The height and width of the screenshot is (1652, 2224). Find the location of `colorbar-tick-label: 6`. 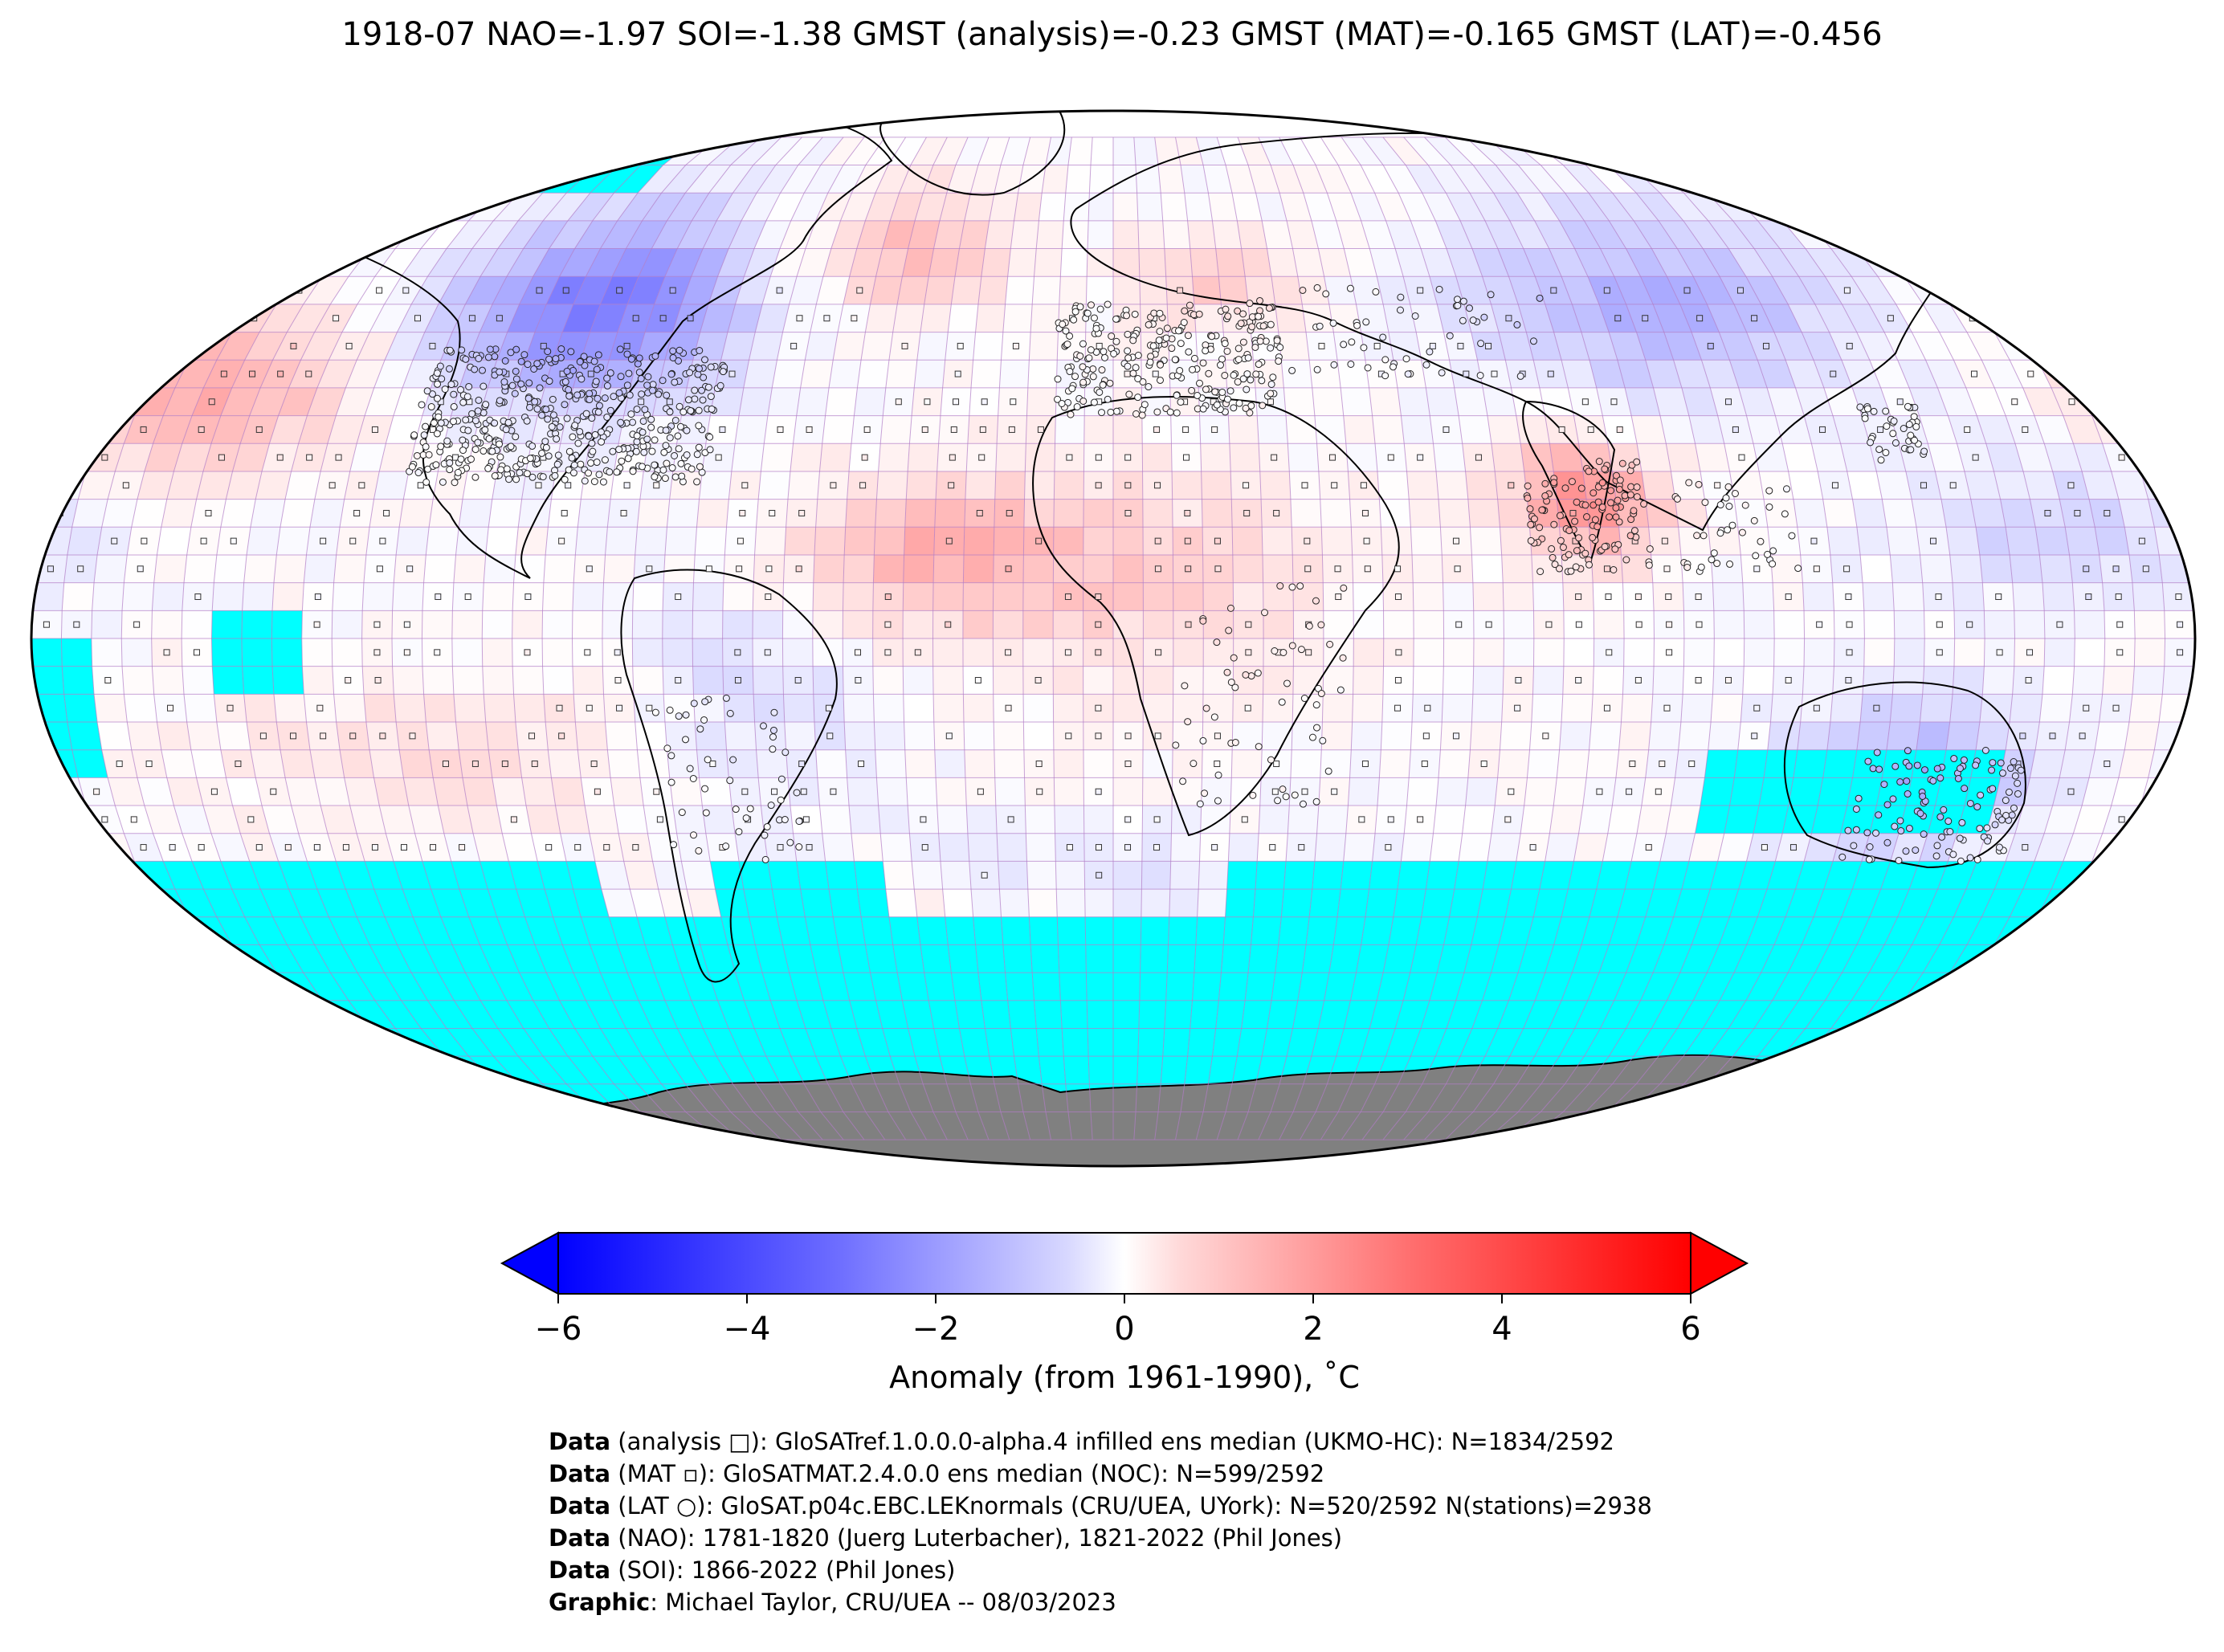

colorbar-tick-label: 6 is located at coordinates (1690, 1329).